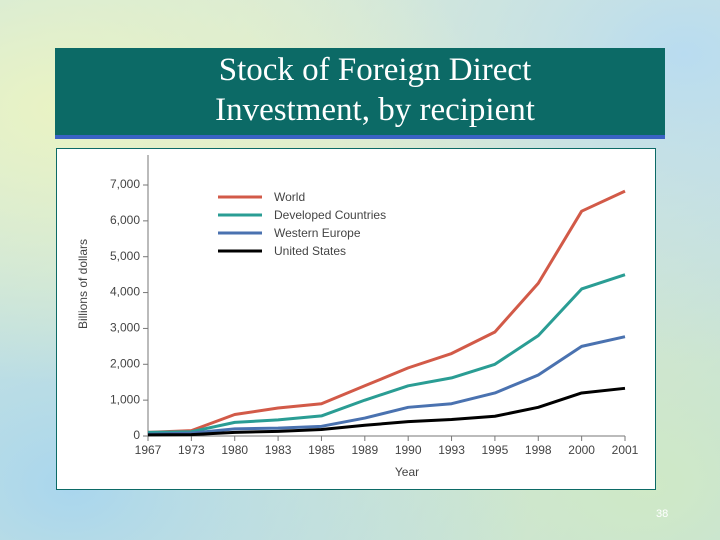 The image size is (720, 540). Describe the element at coordinates (451, 450) in the screenshot. I see `x-tick-label: 1993` at that location.